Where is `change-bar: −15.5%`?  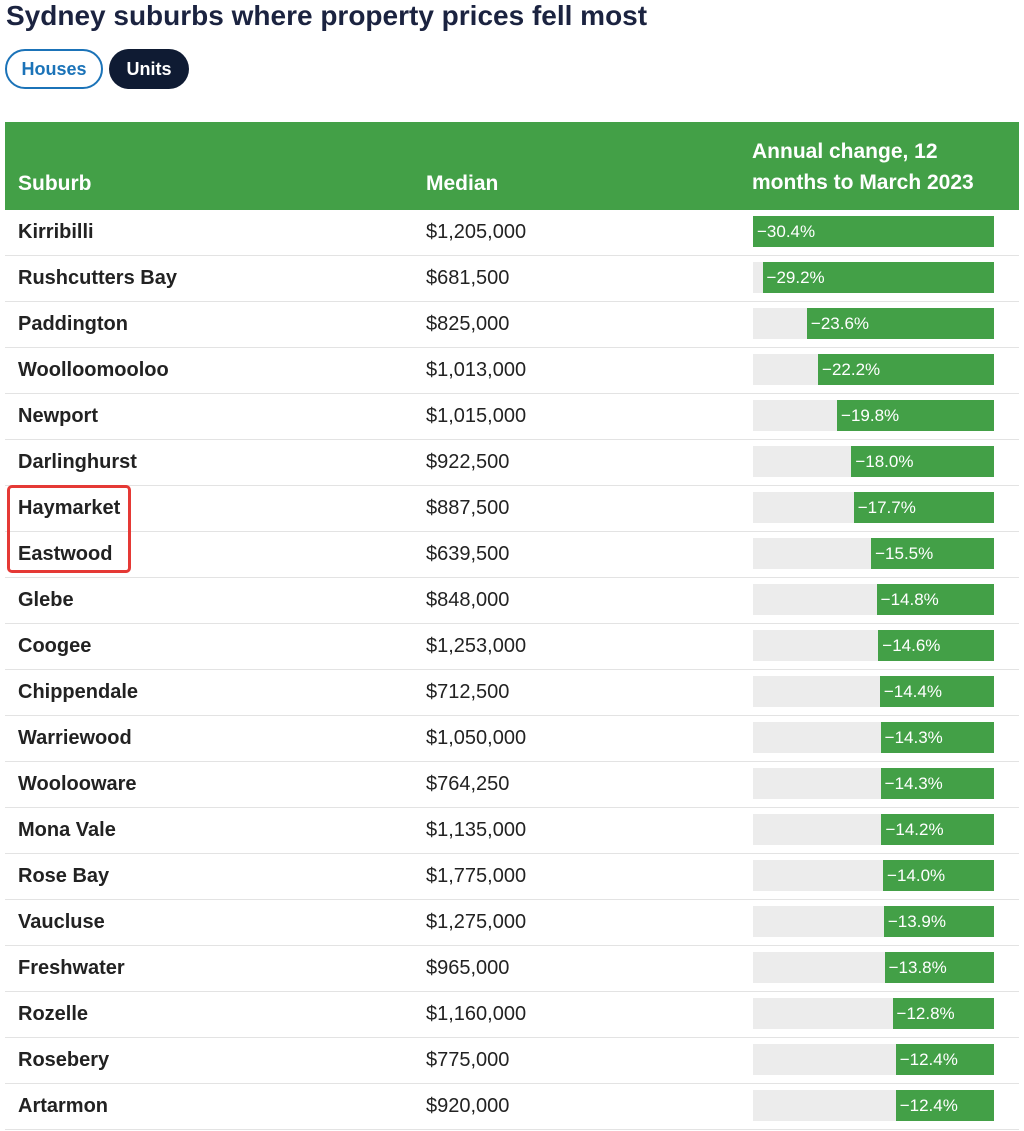 change-bar: −15.5% is located at coordinates (932, 553).